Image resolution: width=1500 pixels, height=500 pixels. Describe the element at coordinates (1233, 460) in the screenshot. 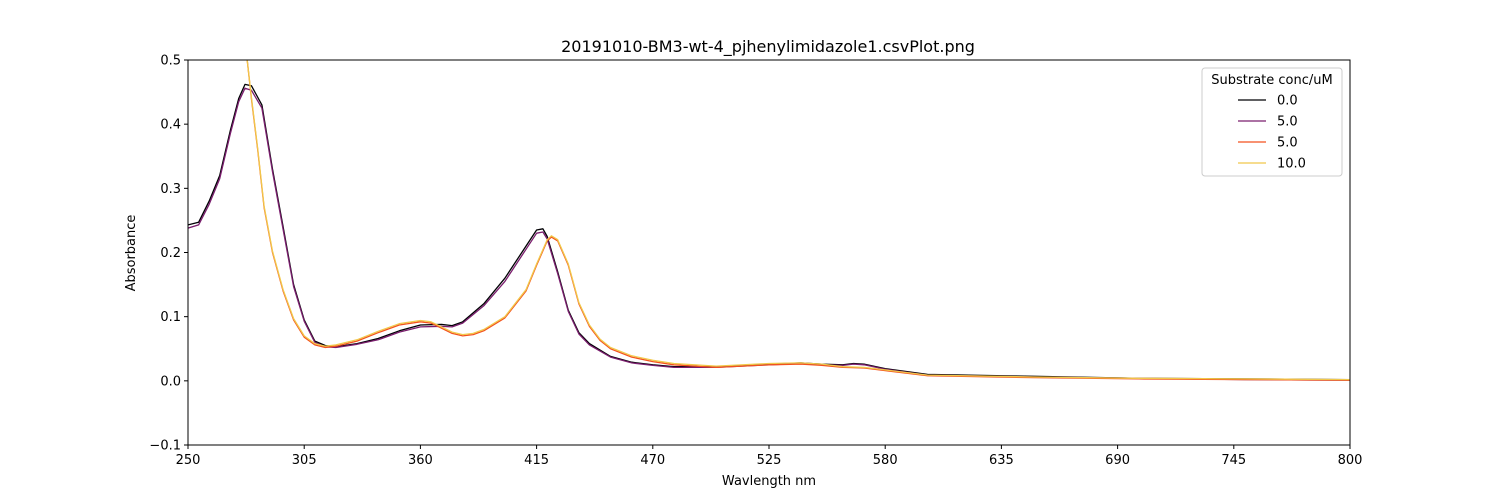

I see `x-tick-label-745: 745` at that location.